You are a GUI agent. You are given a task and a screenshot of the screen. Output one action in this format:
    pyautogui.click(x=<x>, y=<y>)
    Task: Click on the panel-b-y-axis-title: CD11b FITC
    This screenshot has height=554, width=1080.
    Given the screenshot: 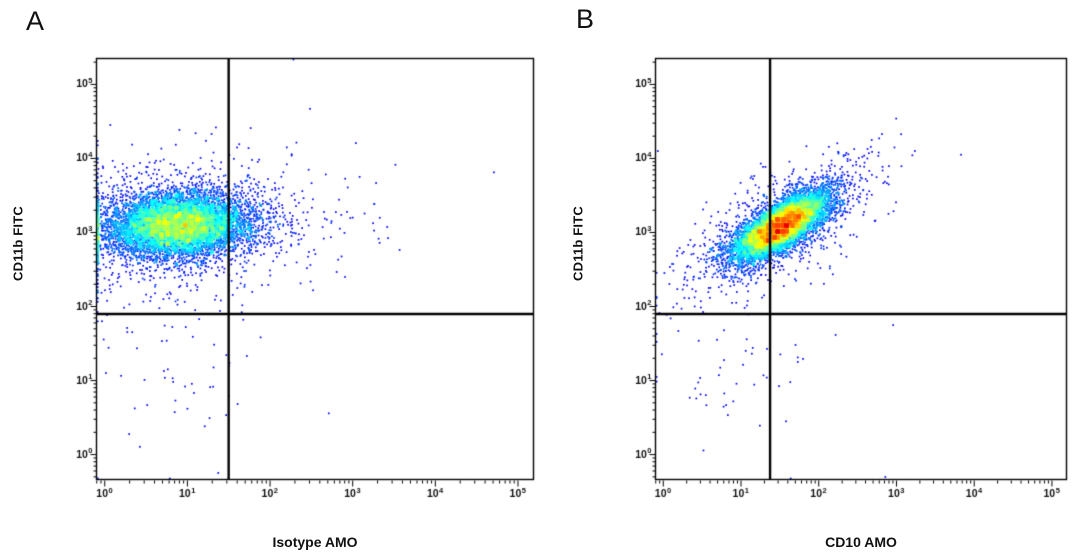 What is the action you would take?
    pyautogui.click(x=578, y=243)
    